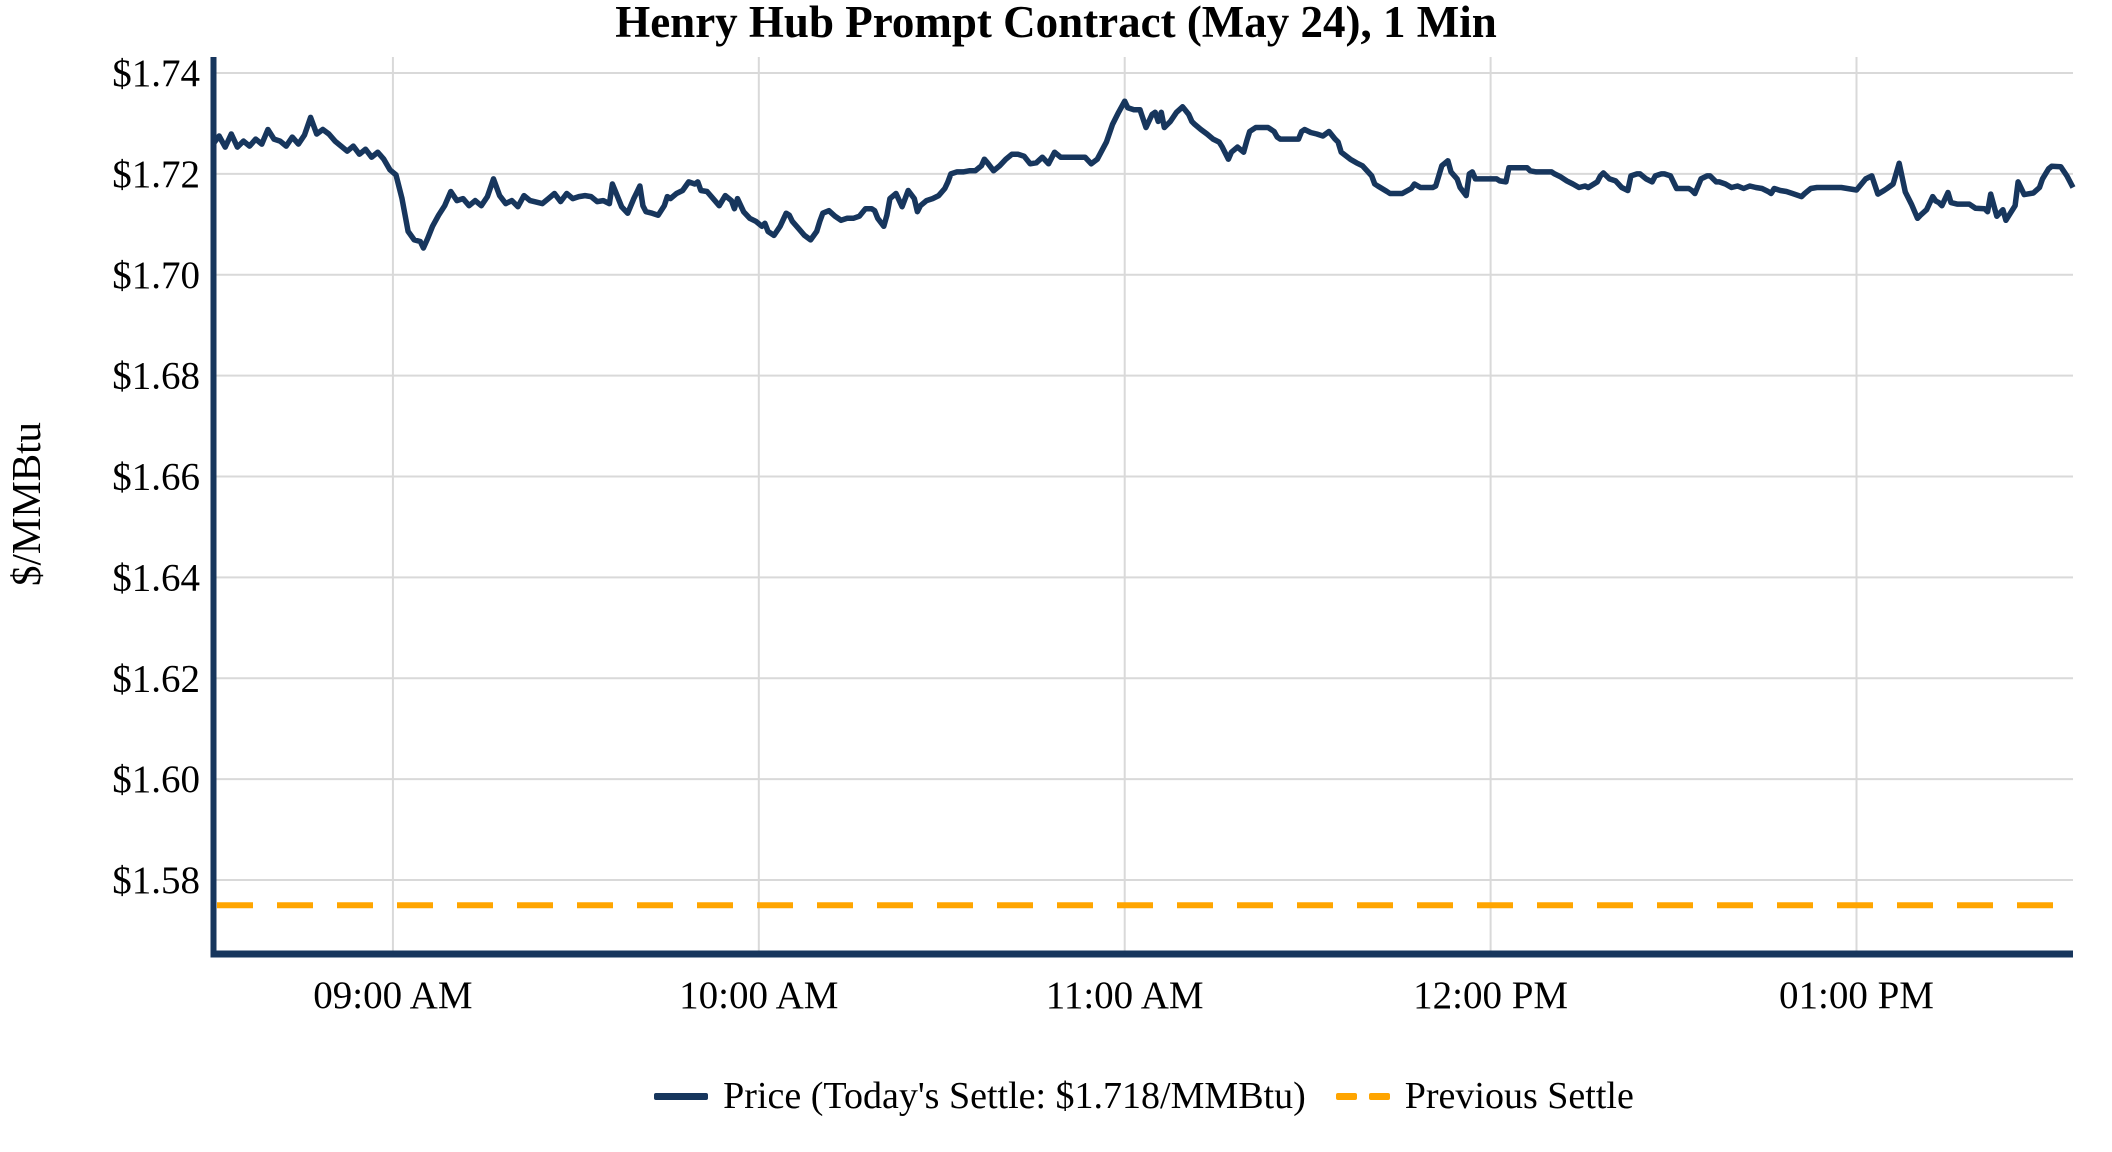  Describe the element at coordinates (156, 779) in the screenshot. I see `y-tick-label: $1.60` at that location.